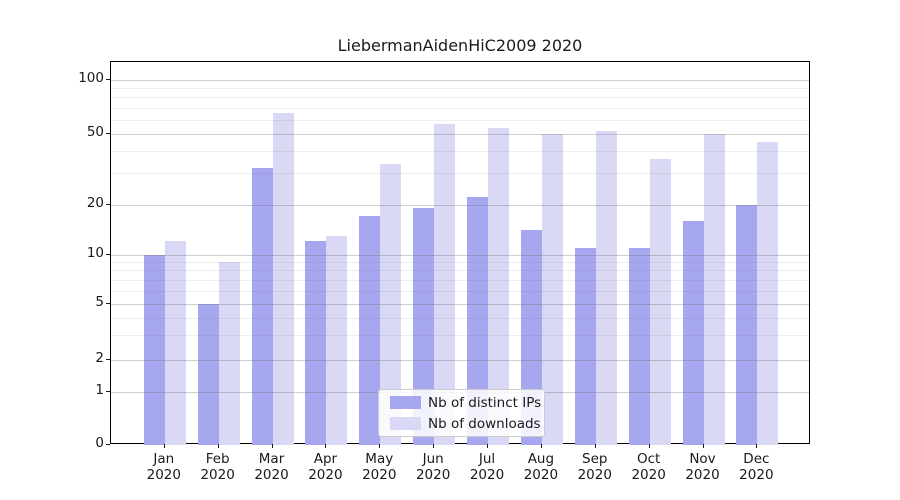 The image size is (900, 500). Describe the element at coordinates (218, 446) in the screenshot. I see `x-tick-mark-feb` at that location.